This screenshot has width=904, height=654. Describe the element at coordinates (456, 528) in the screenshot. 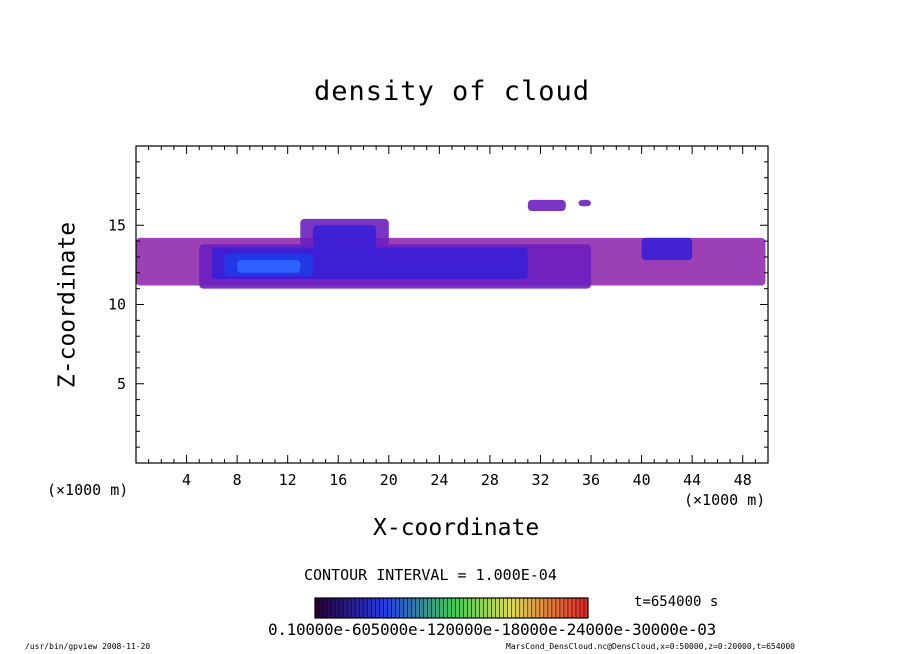

I see `x-axis-label: X-coordinate` at that location.